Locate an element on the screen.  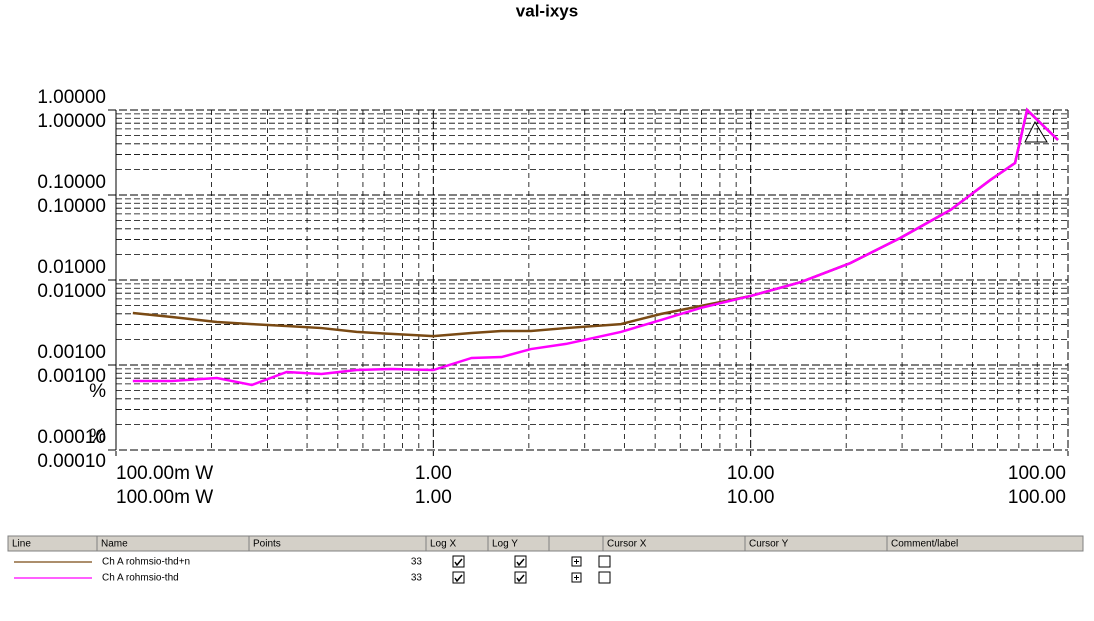
table-header-cell: Log X is located at coordinates (443, 544).